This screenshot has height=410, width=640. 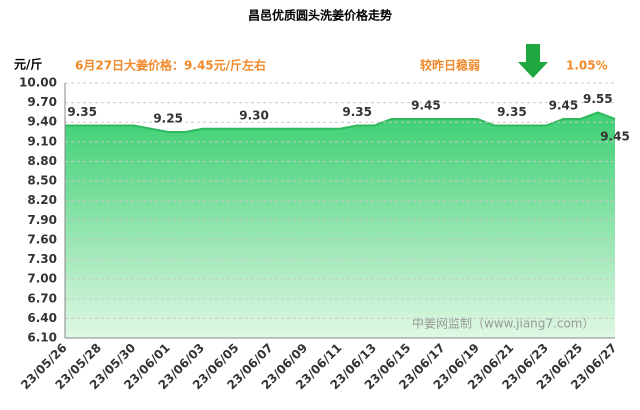 What do you see at coordinates (170, 65) in the screenshot?
I see `annotation: 6月27日大姜价格：9.45元/斤左右` at bounding box center [170, 65].